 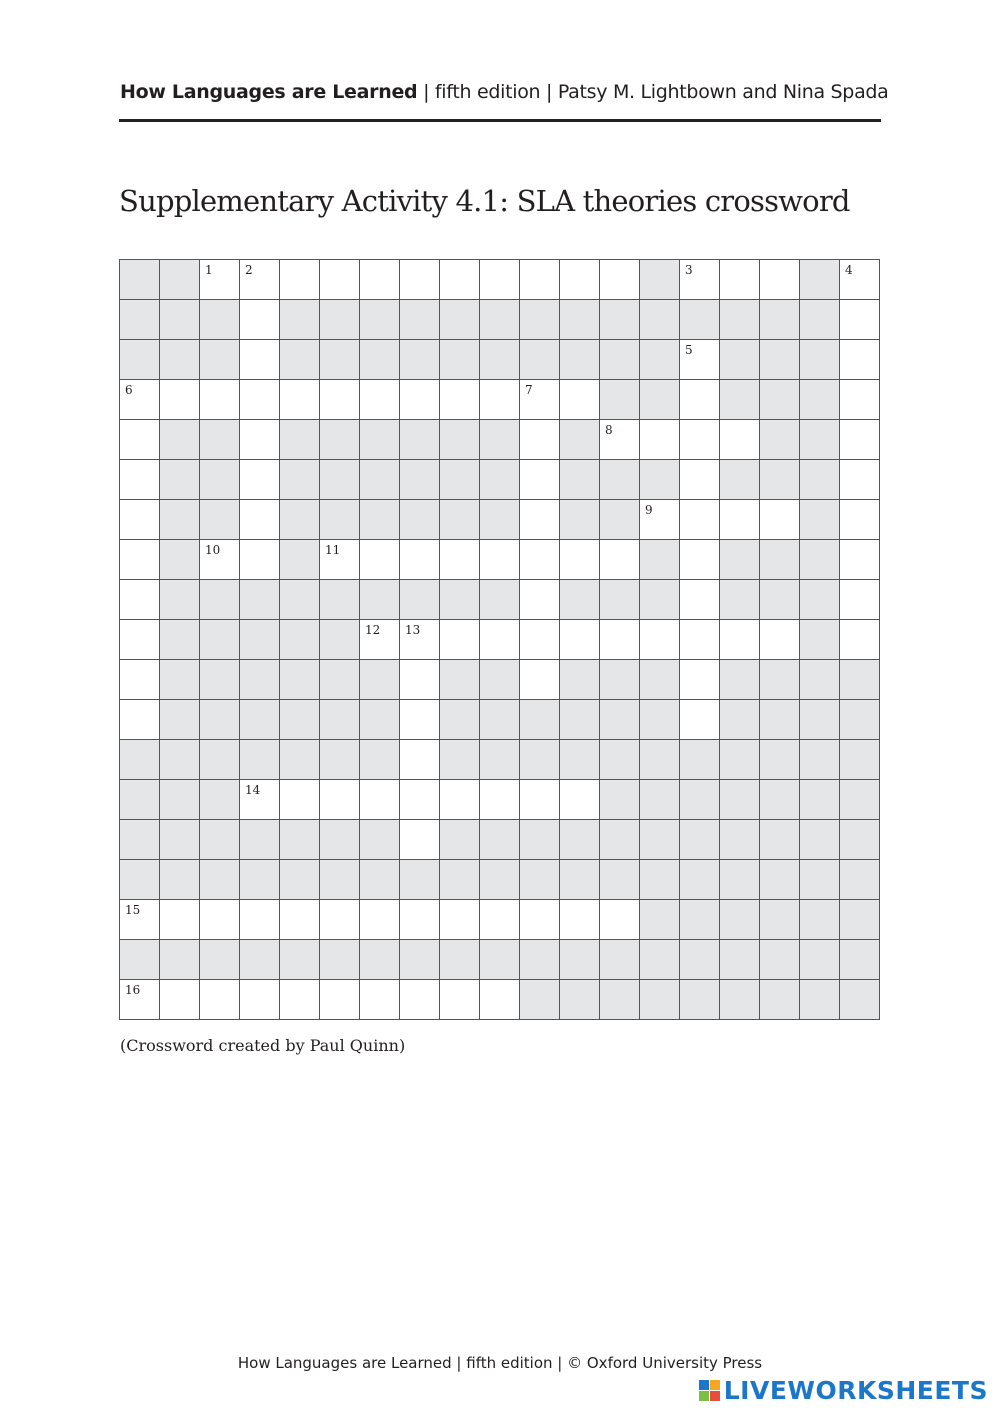 I want to click on crossword-answer-cell: 9, so click(x=660, y=520).